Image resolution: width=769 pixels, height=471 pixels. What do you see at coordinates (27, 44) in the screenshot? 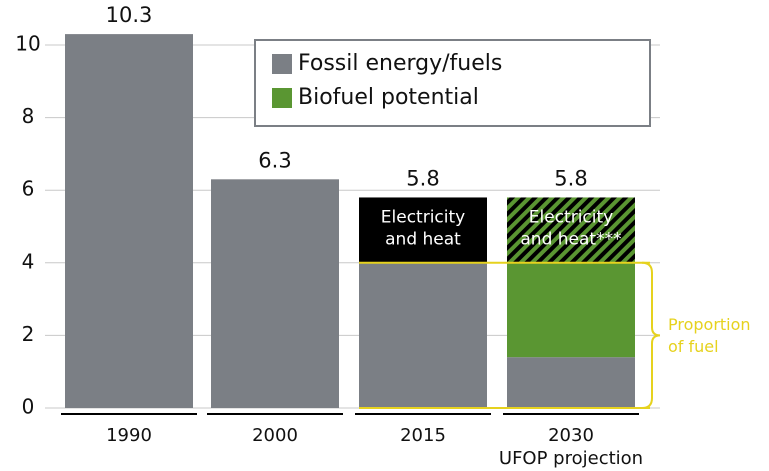
I see `y-tick-label: 10` at bounding box center [27, 44].